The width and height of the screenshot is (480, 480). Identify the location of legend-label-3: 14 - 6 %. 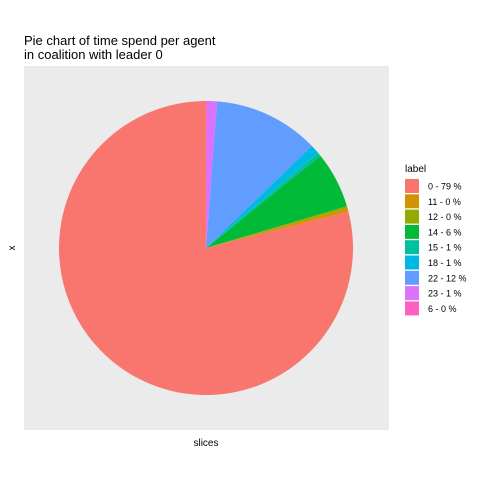
(445, 232).